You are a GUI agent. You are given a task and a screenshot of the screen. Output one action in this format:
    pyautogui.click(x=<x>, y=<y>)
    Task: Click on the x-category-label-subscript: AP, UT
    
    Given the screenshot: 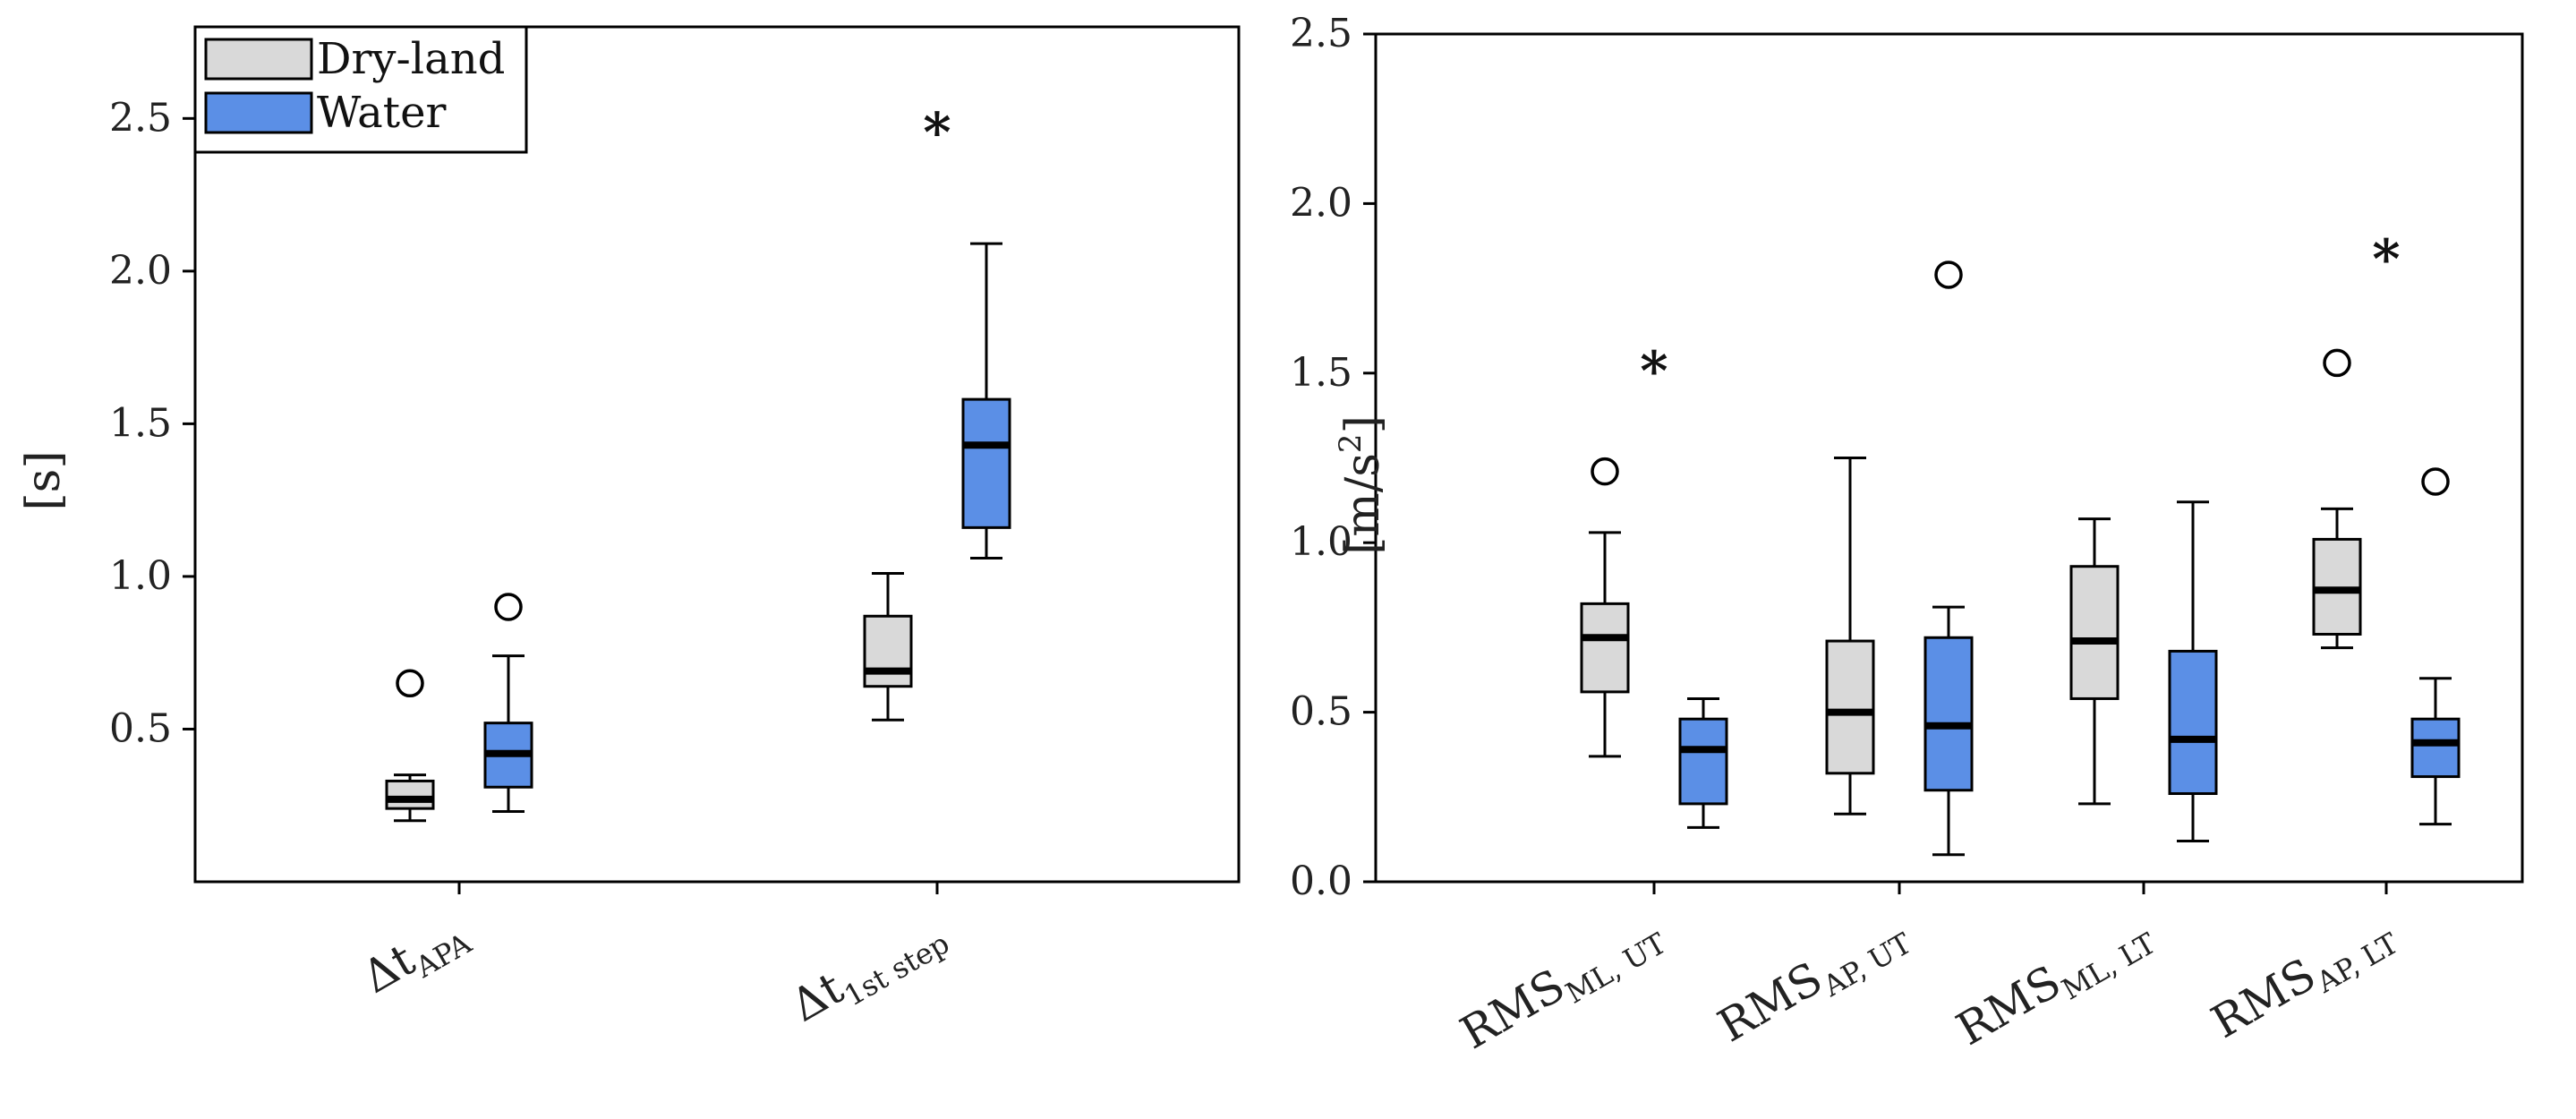 What is the action you would take?
    pyautogui.click(x=1867, y=965)
    